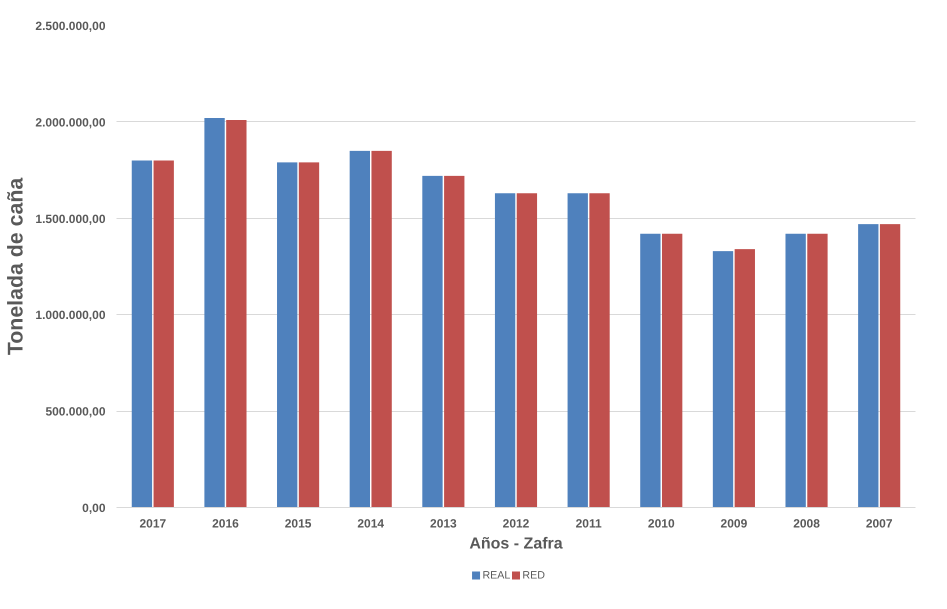 The width and height of the screenshot is (947, 609). Describe the element at coordinates (152, 523) in the screenshot. I see `x-tick-label: 2017` at that location.